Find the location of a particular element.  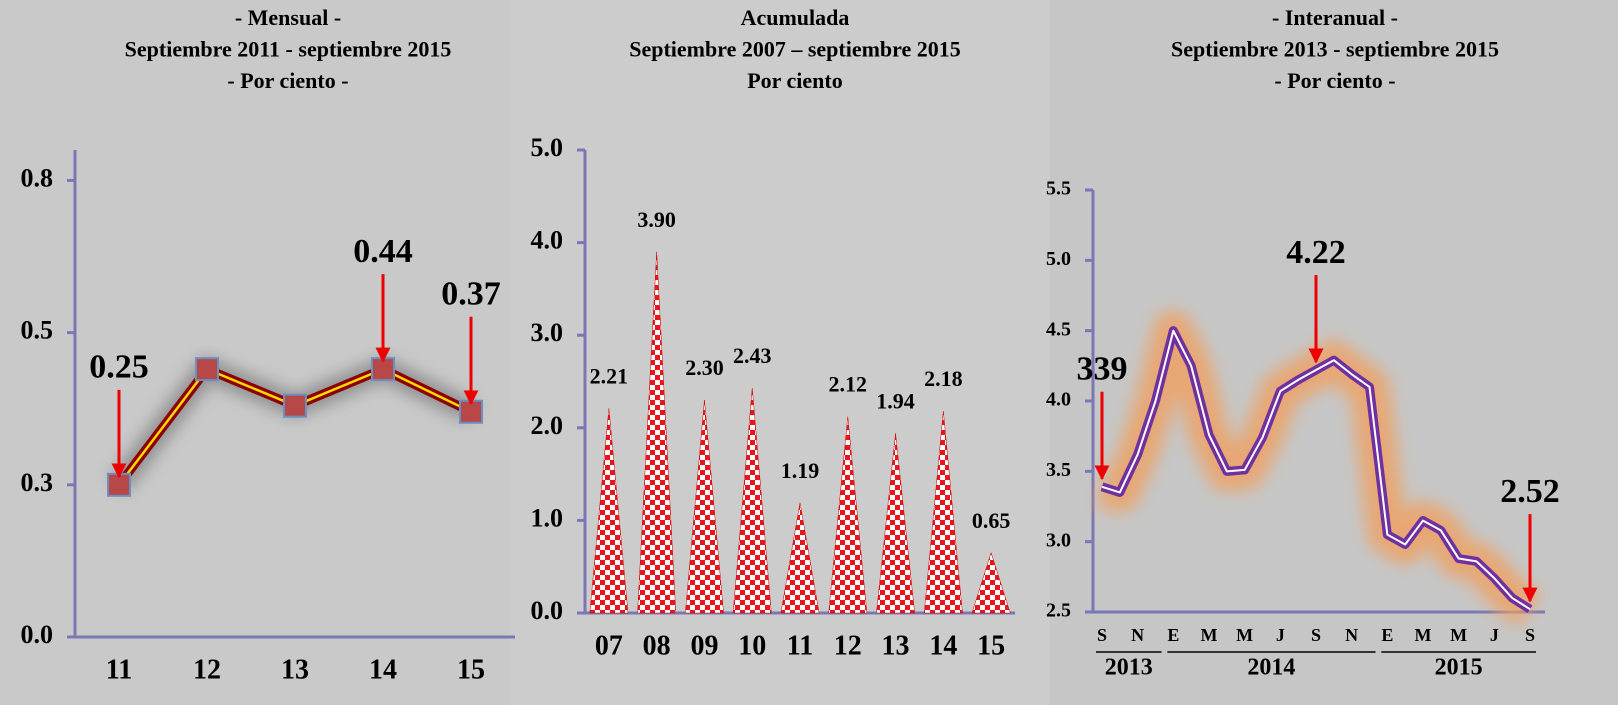

value-label: 2.30 is located at coordinates (704, 367).